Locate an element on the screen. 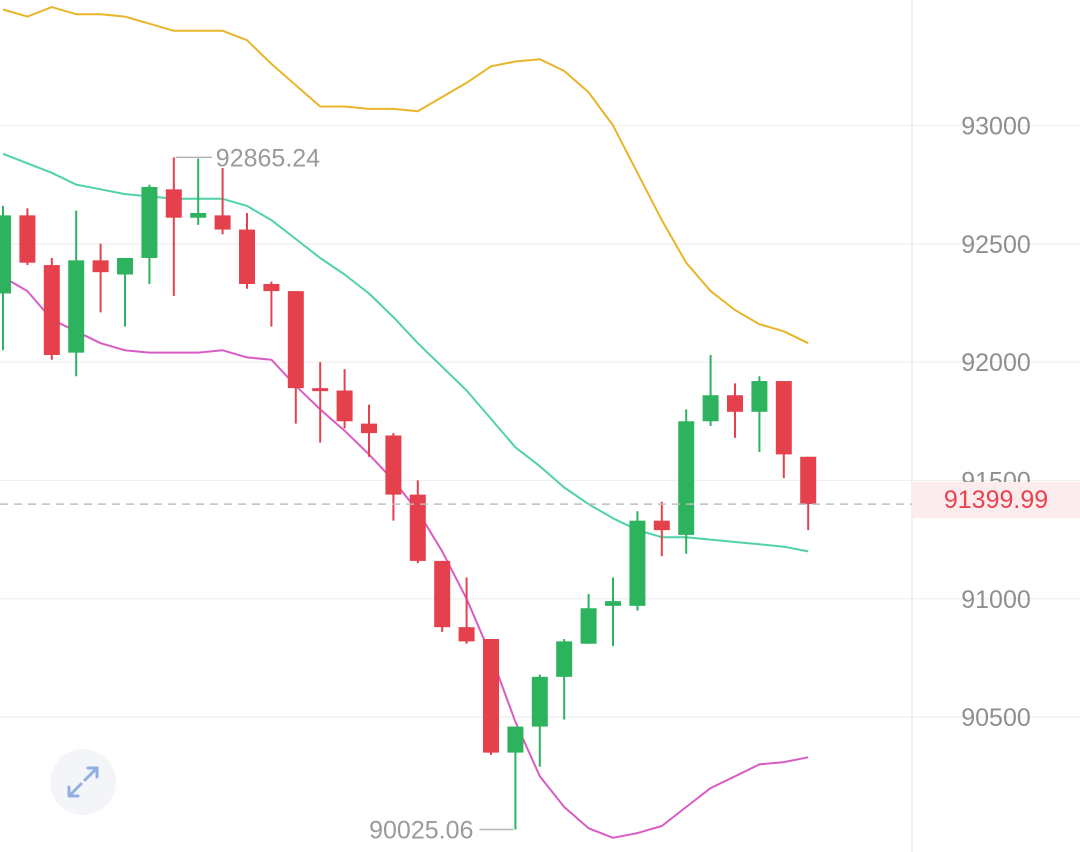 The width and height of the screenshot is (1080, 852). current-price-tag: 91399.99 is located at coordinates (996, 500).